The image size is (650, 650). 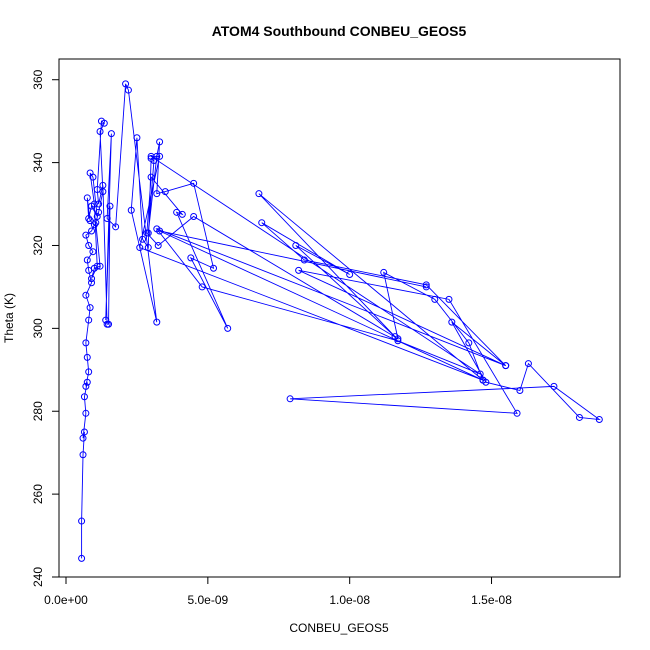 What do you see at coordinates (349, 600) in the screenshot?
I see `x-tick-label: 1.0e-08` at bounding box center [349, 600].